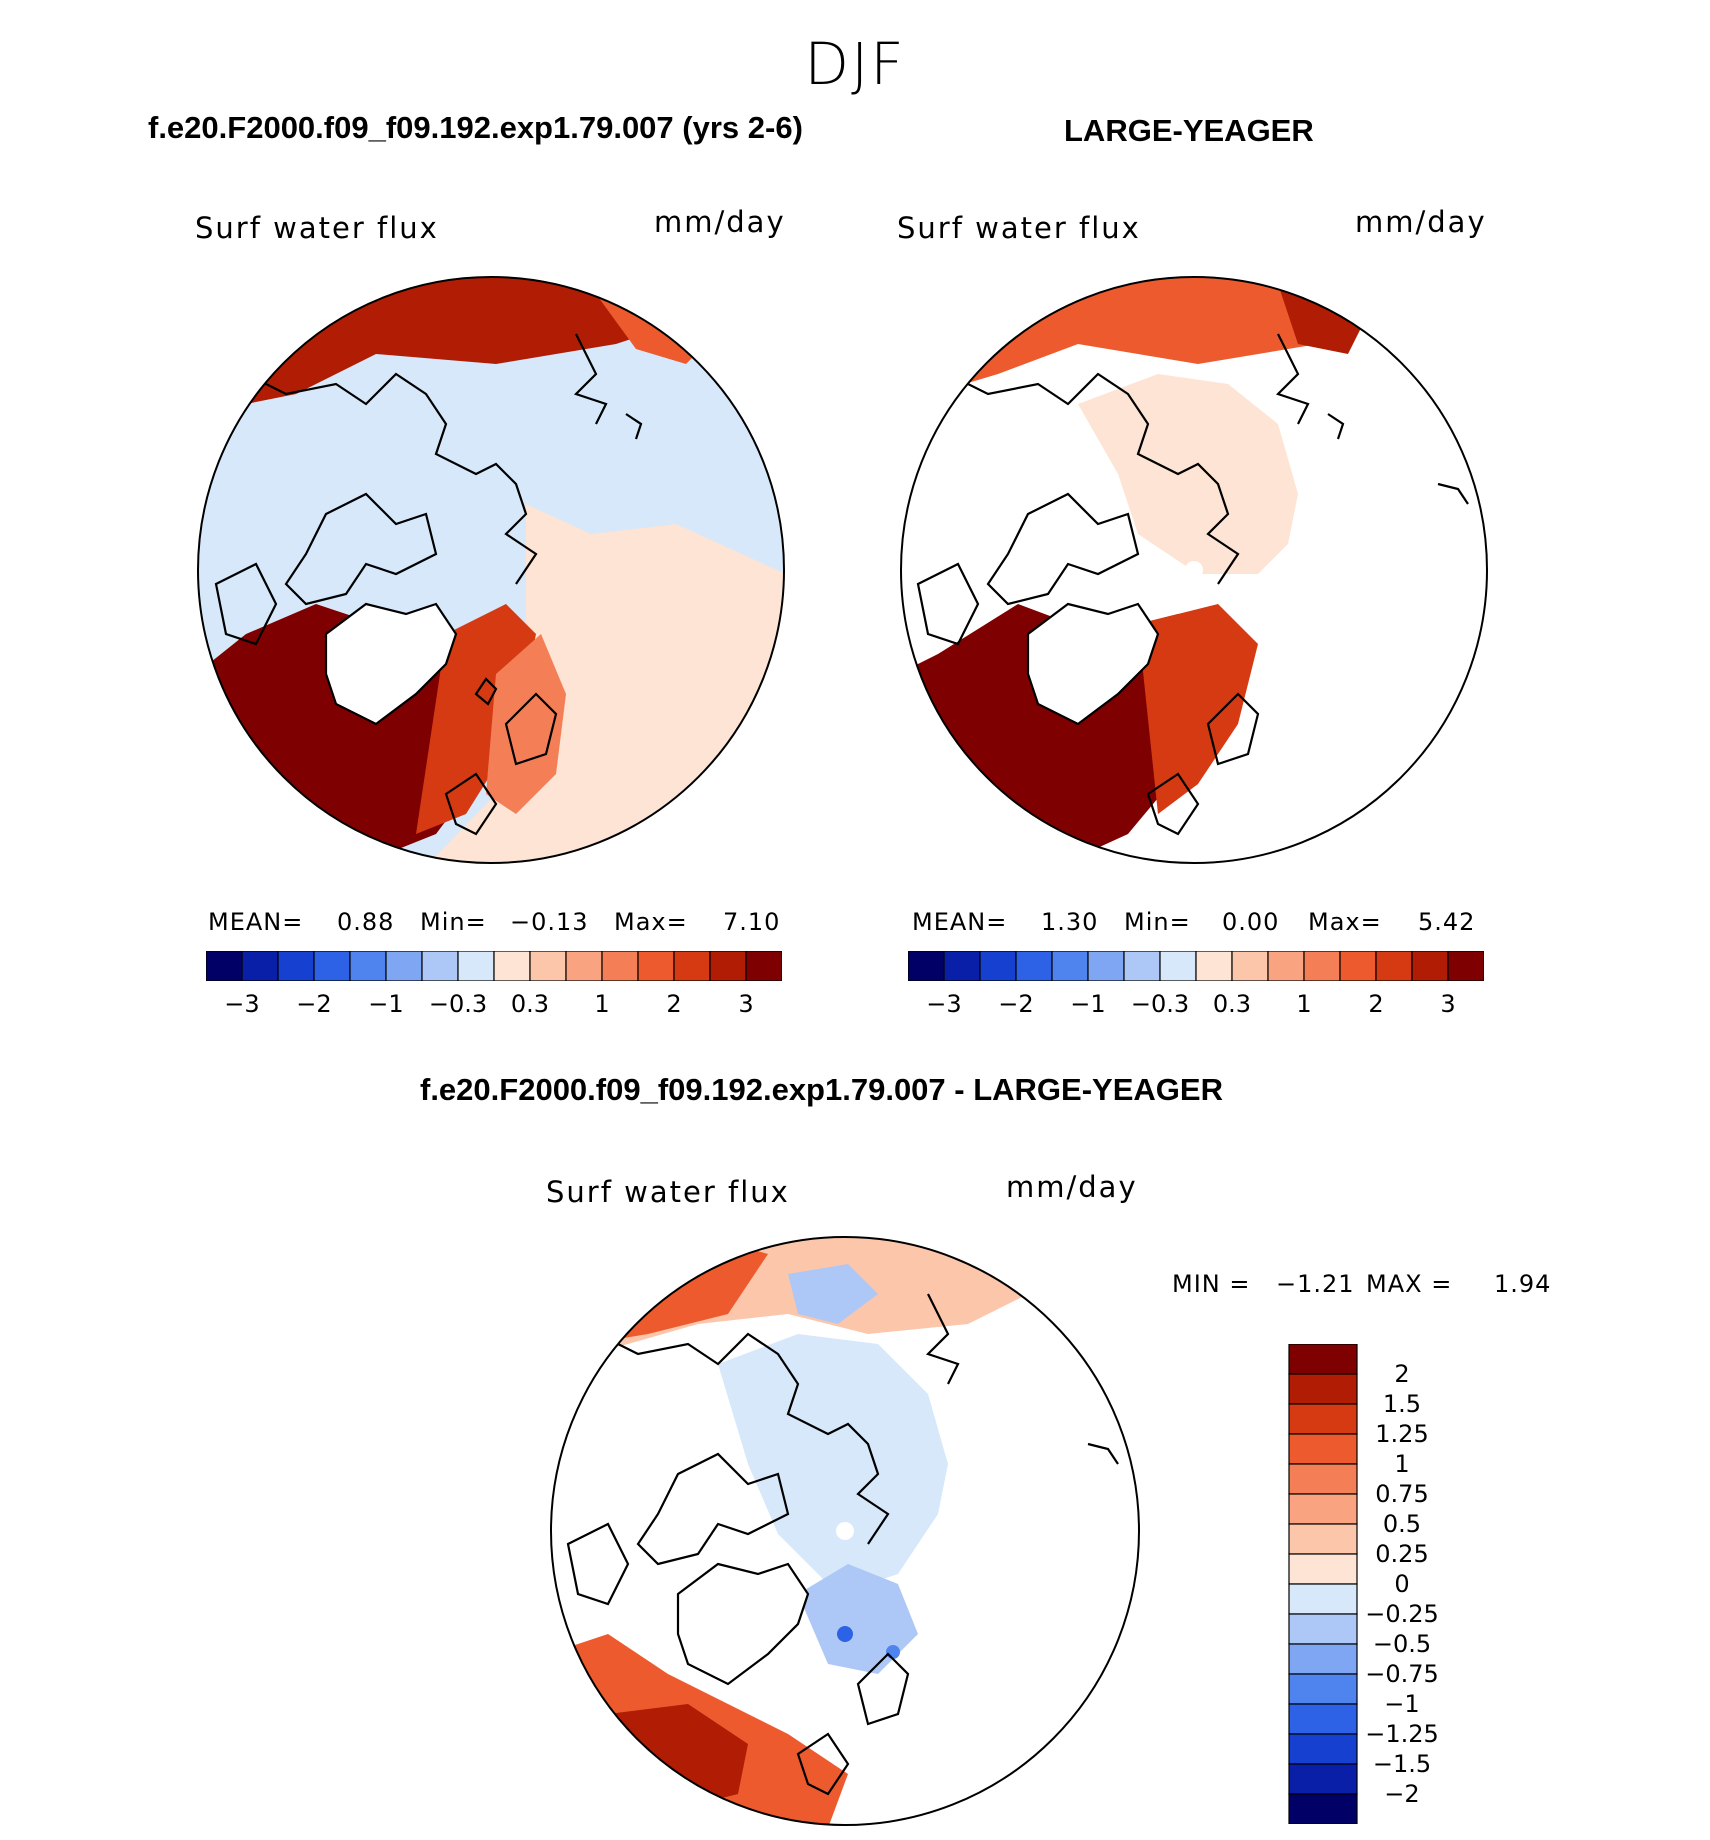 This screenshot has width=1710, height=1840. Describe the element at coordinates (530, 1004) in the screenshot. I see `panel1-colorbar-tick-label: 0.3` at that location.